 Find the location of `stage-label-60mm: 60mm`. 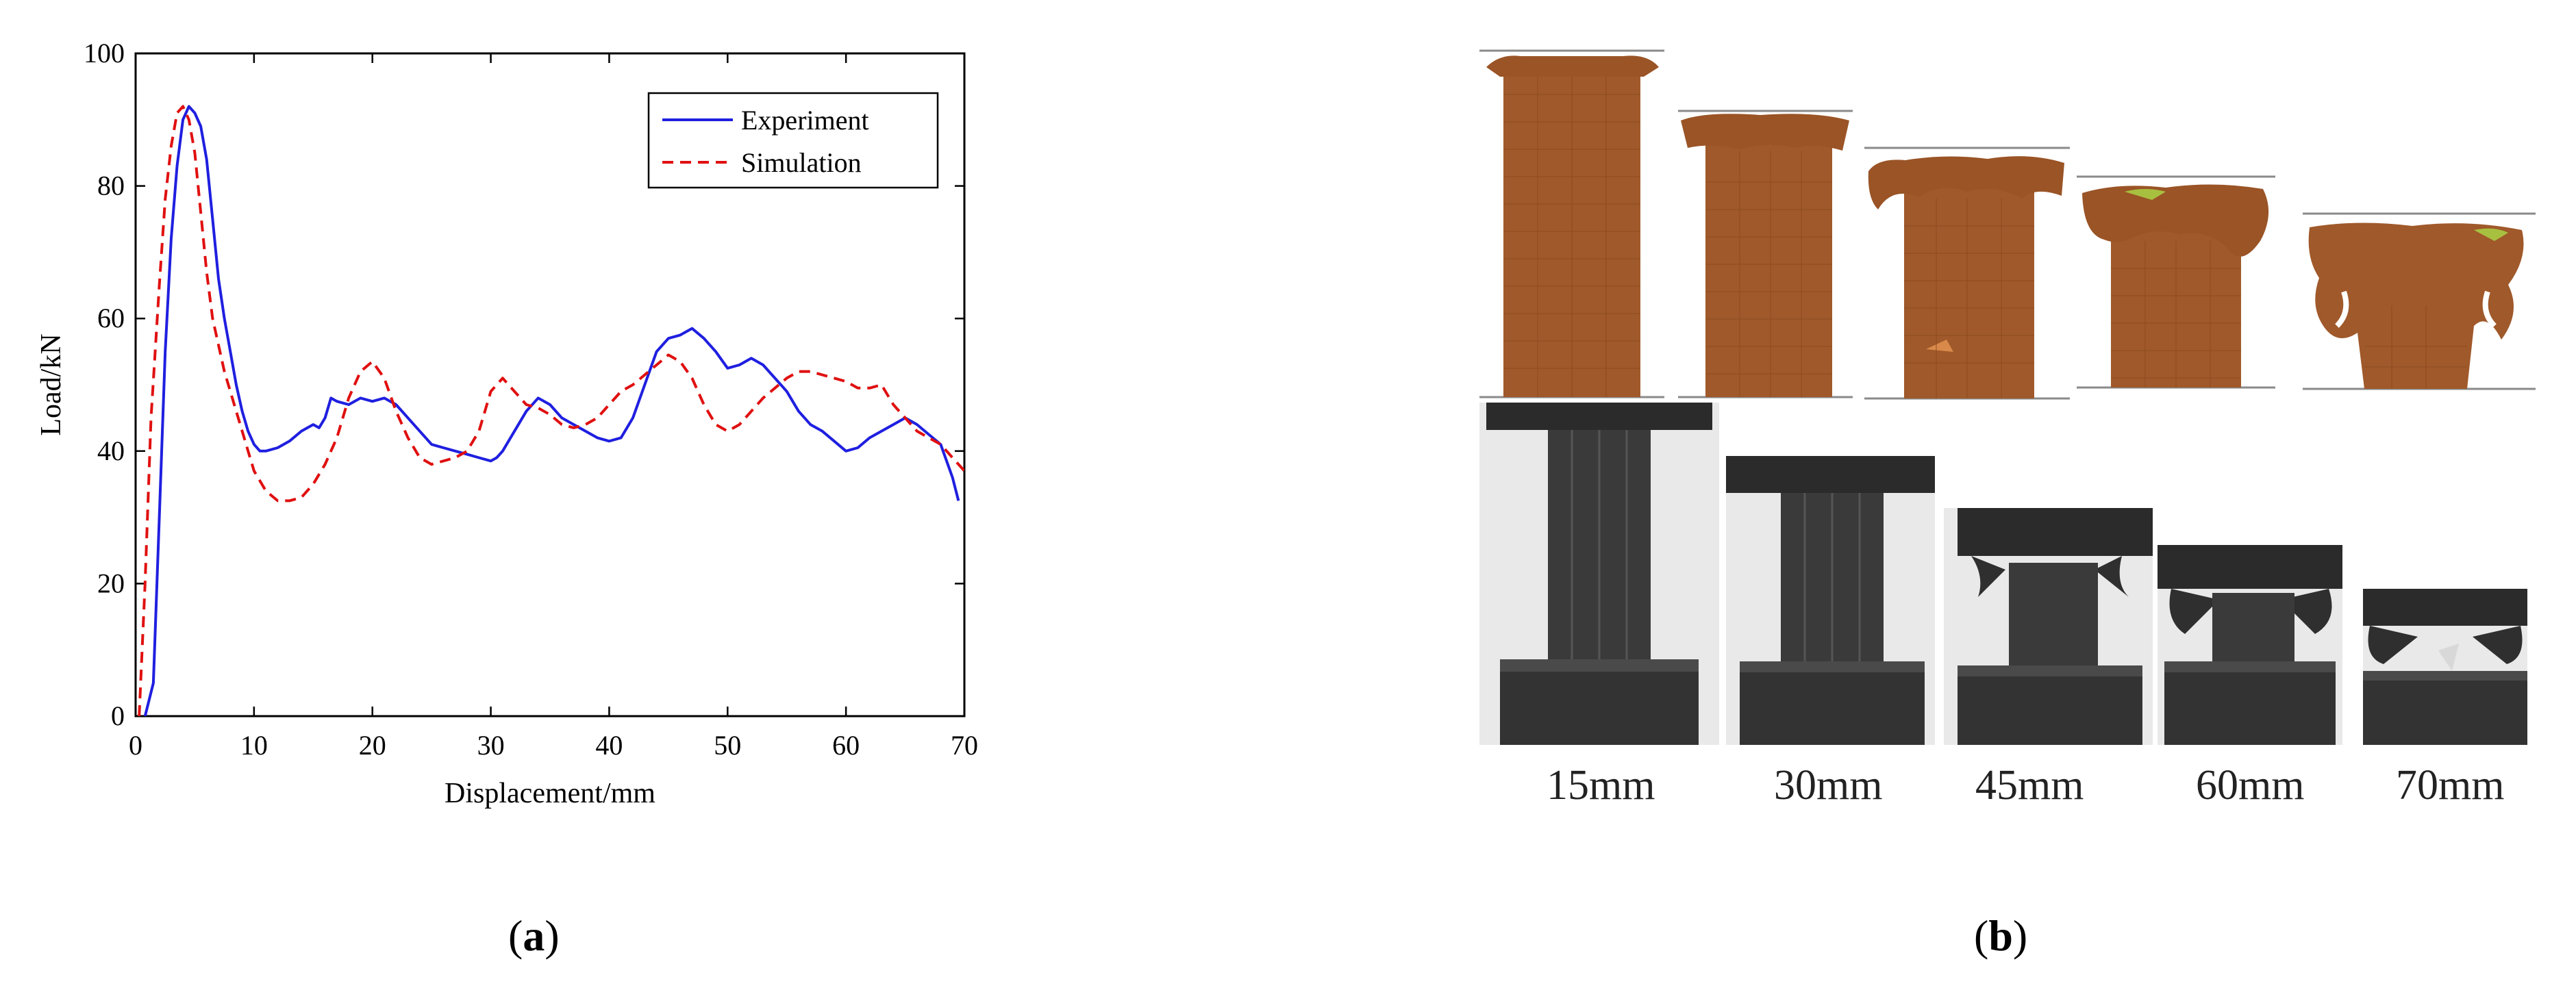

stage-label-60mm: 60mm is located at coordinates (2250, 785).